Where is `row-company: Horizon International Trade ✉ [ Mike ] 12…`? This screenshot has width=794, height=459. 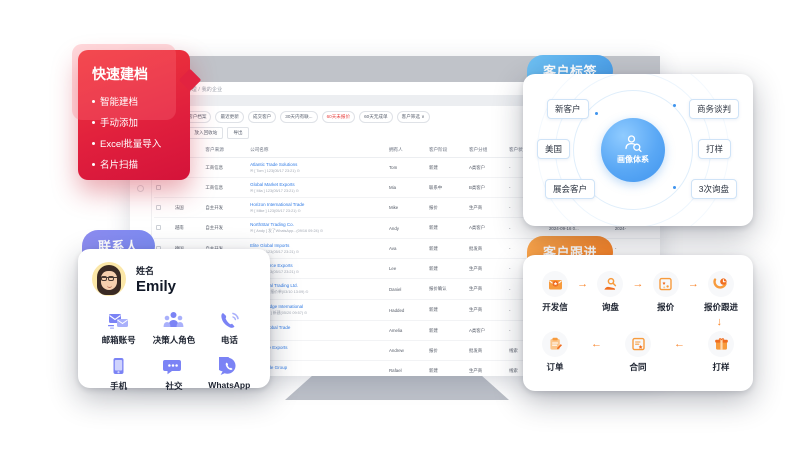
row-company: Horizon International Trade ✉ [ Mike ] 12… is located at coordinates (317, 207).